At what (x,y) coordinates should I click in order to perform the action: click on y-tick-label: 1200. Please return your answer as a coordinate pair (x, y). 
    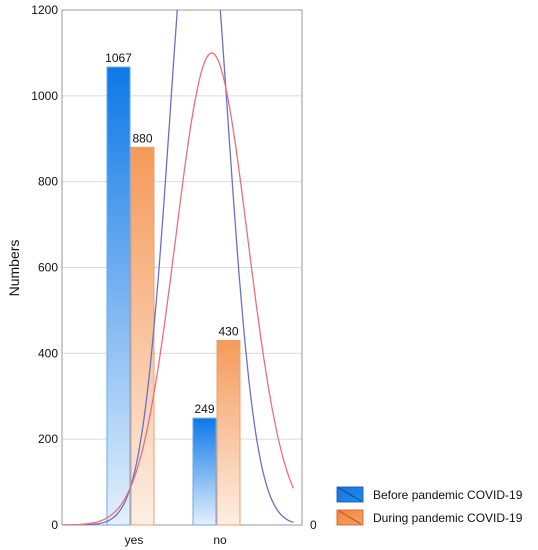
    Looking at the image, I should click on (44, 10).